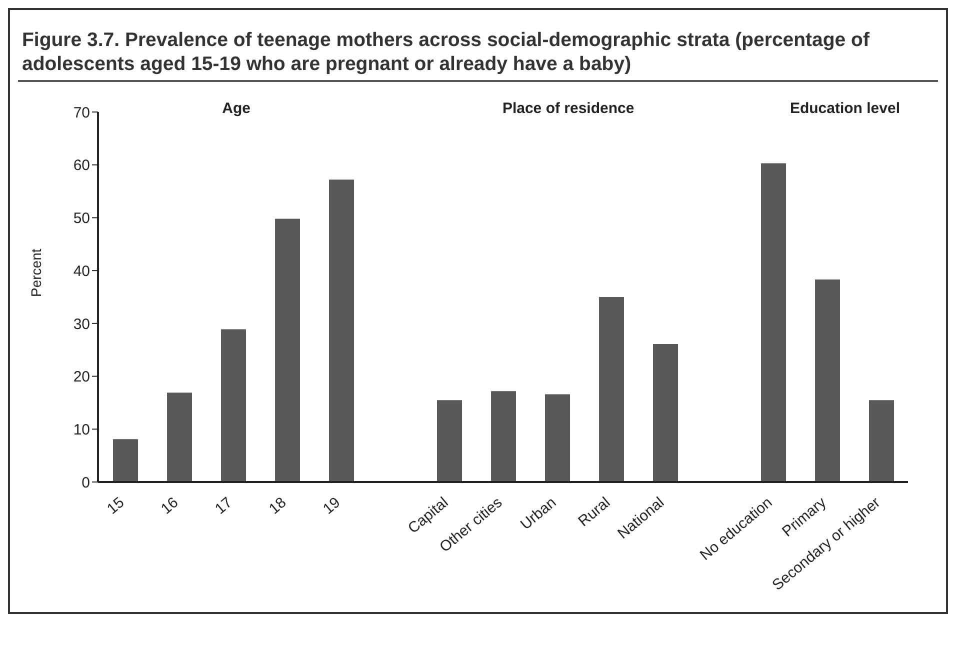 This screenshot has width=972, height=656. Describe the element at coordinates (86, 483) in the screenshot. I see `y-tick-label: 0` at that location.